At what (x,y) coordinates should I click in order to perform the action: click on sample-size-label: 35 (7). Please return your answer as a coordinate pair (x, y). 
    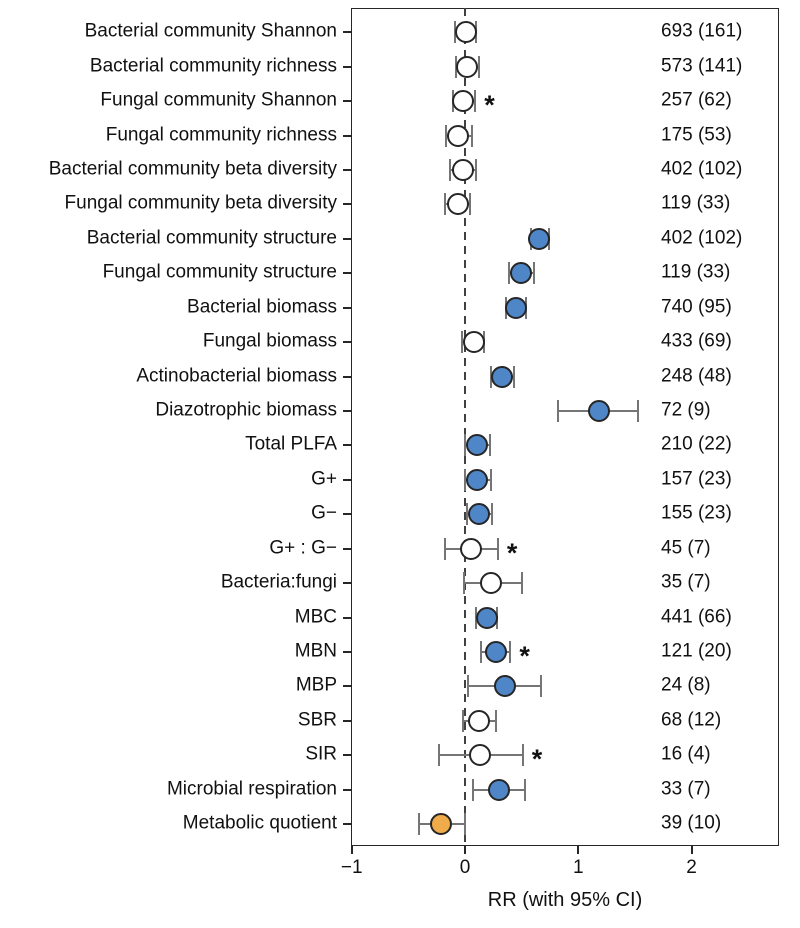
    Looking at the image, I should click on (686, 582).